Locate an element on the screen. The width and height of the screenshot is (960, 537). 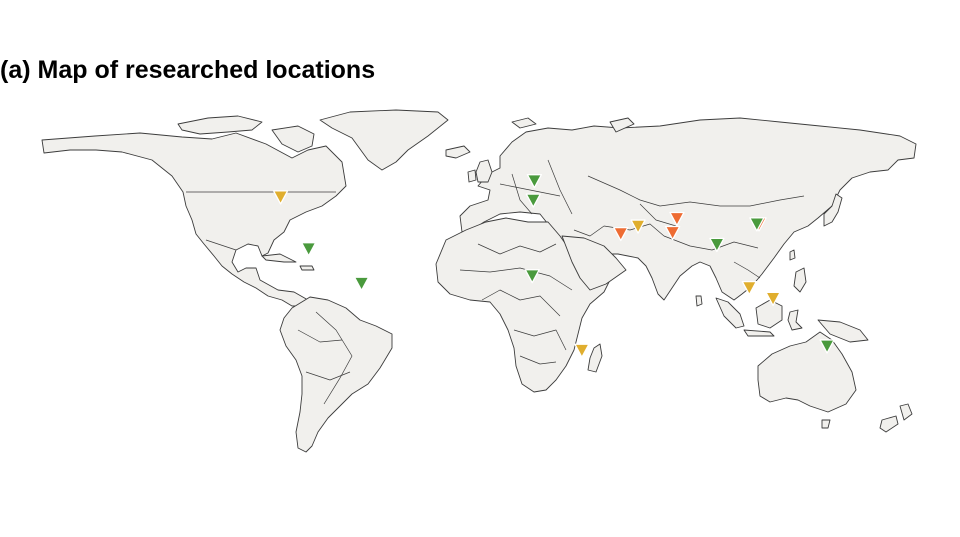
landmass-australia is located at coordinates (807, 372).